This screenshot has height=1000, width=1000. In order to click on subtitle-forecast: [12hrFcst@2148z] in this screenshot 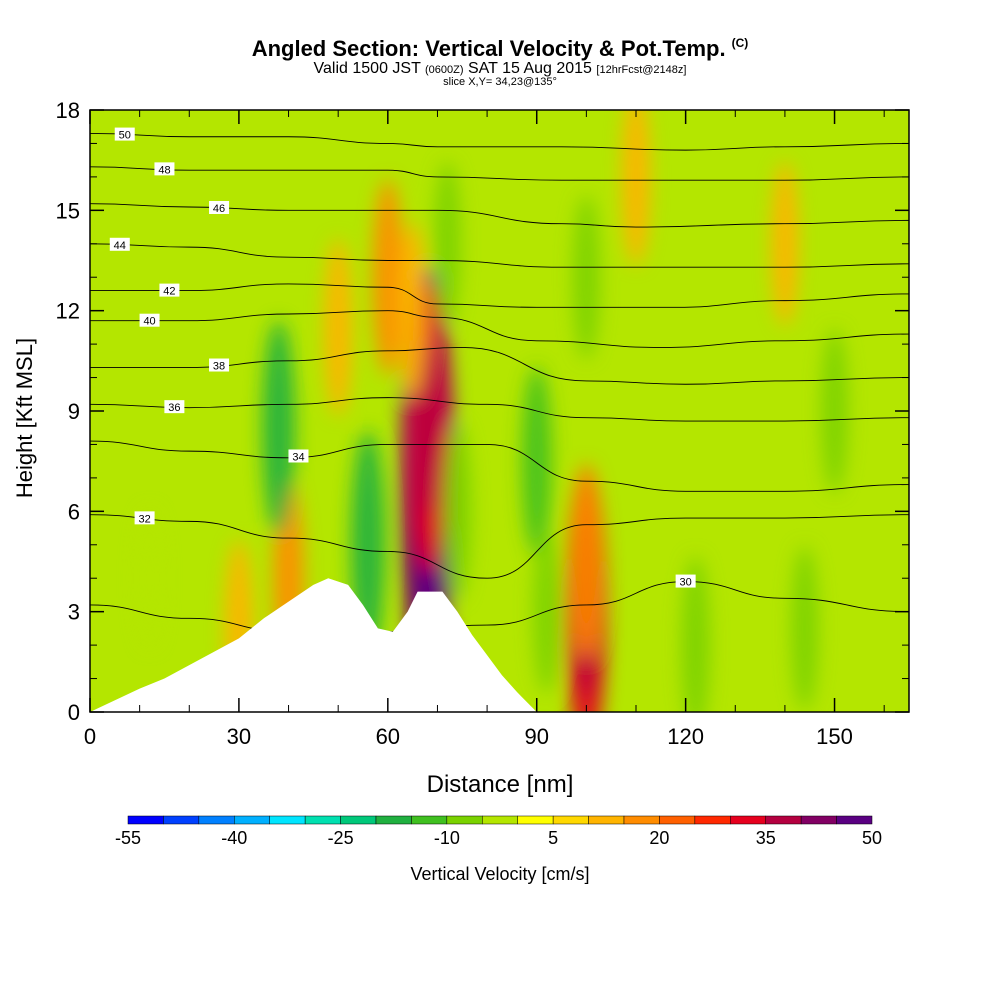, I will do `click(641, 70)`.